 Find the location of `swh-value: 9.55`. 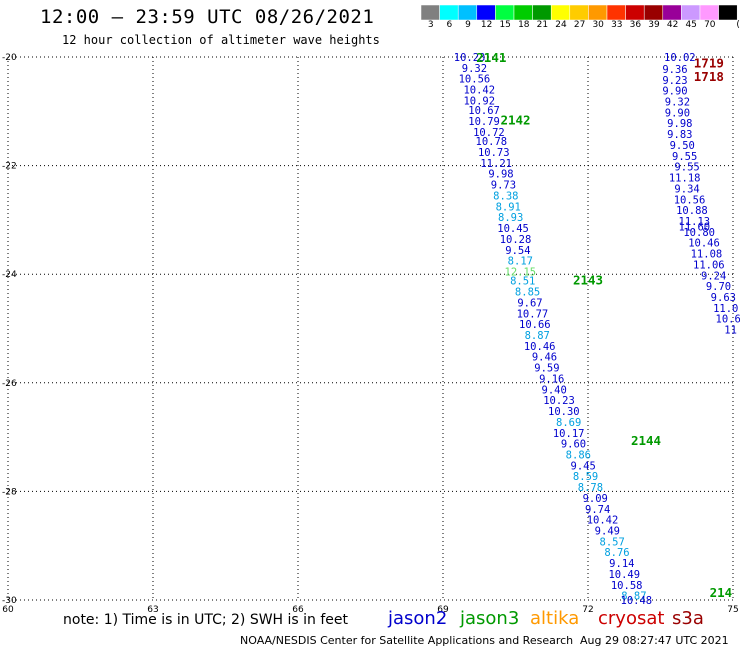

swh-value: 9.55 is located at coordinates (684, 157).